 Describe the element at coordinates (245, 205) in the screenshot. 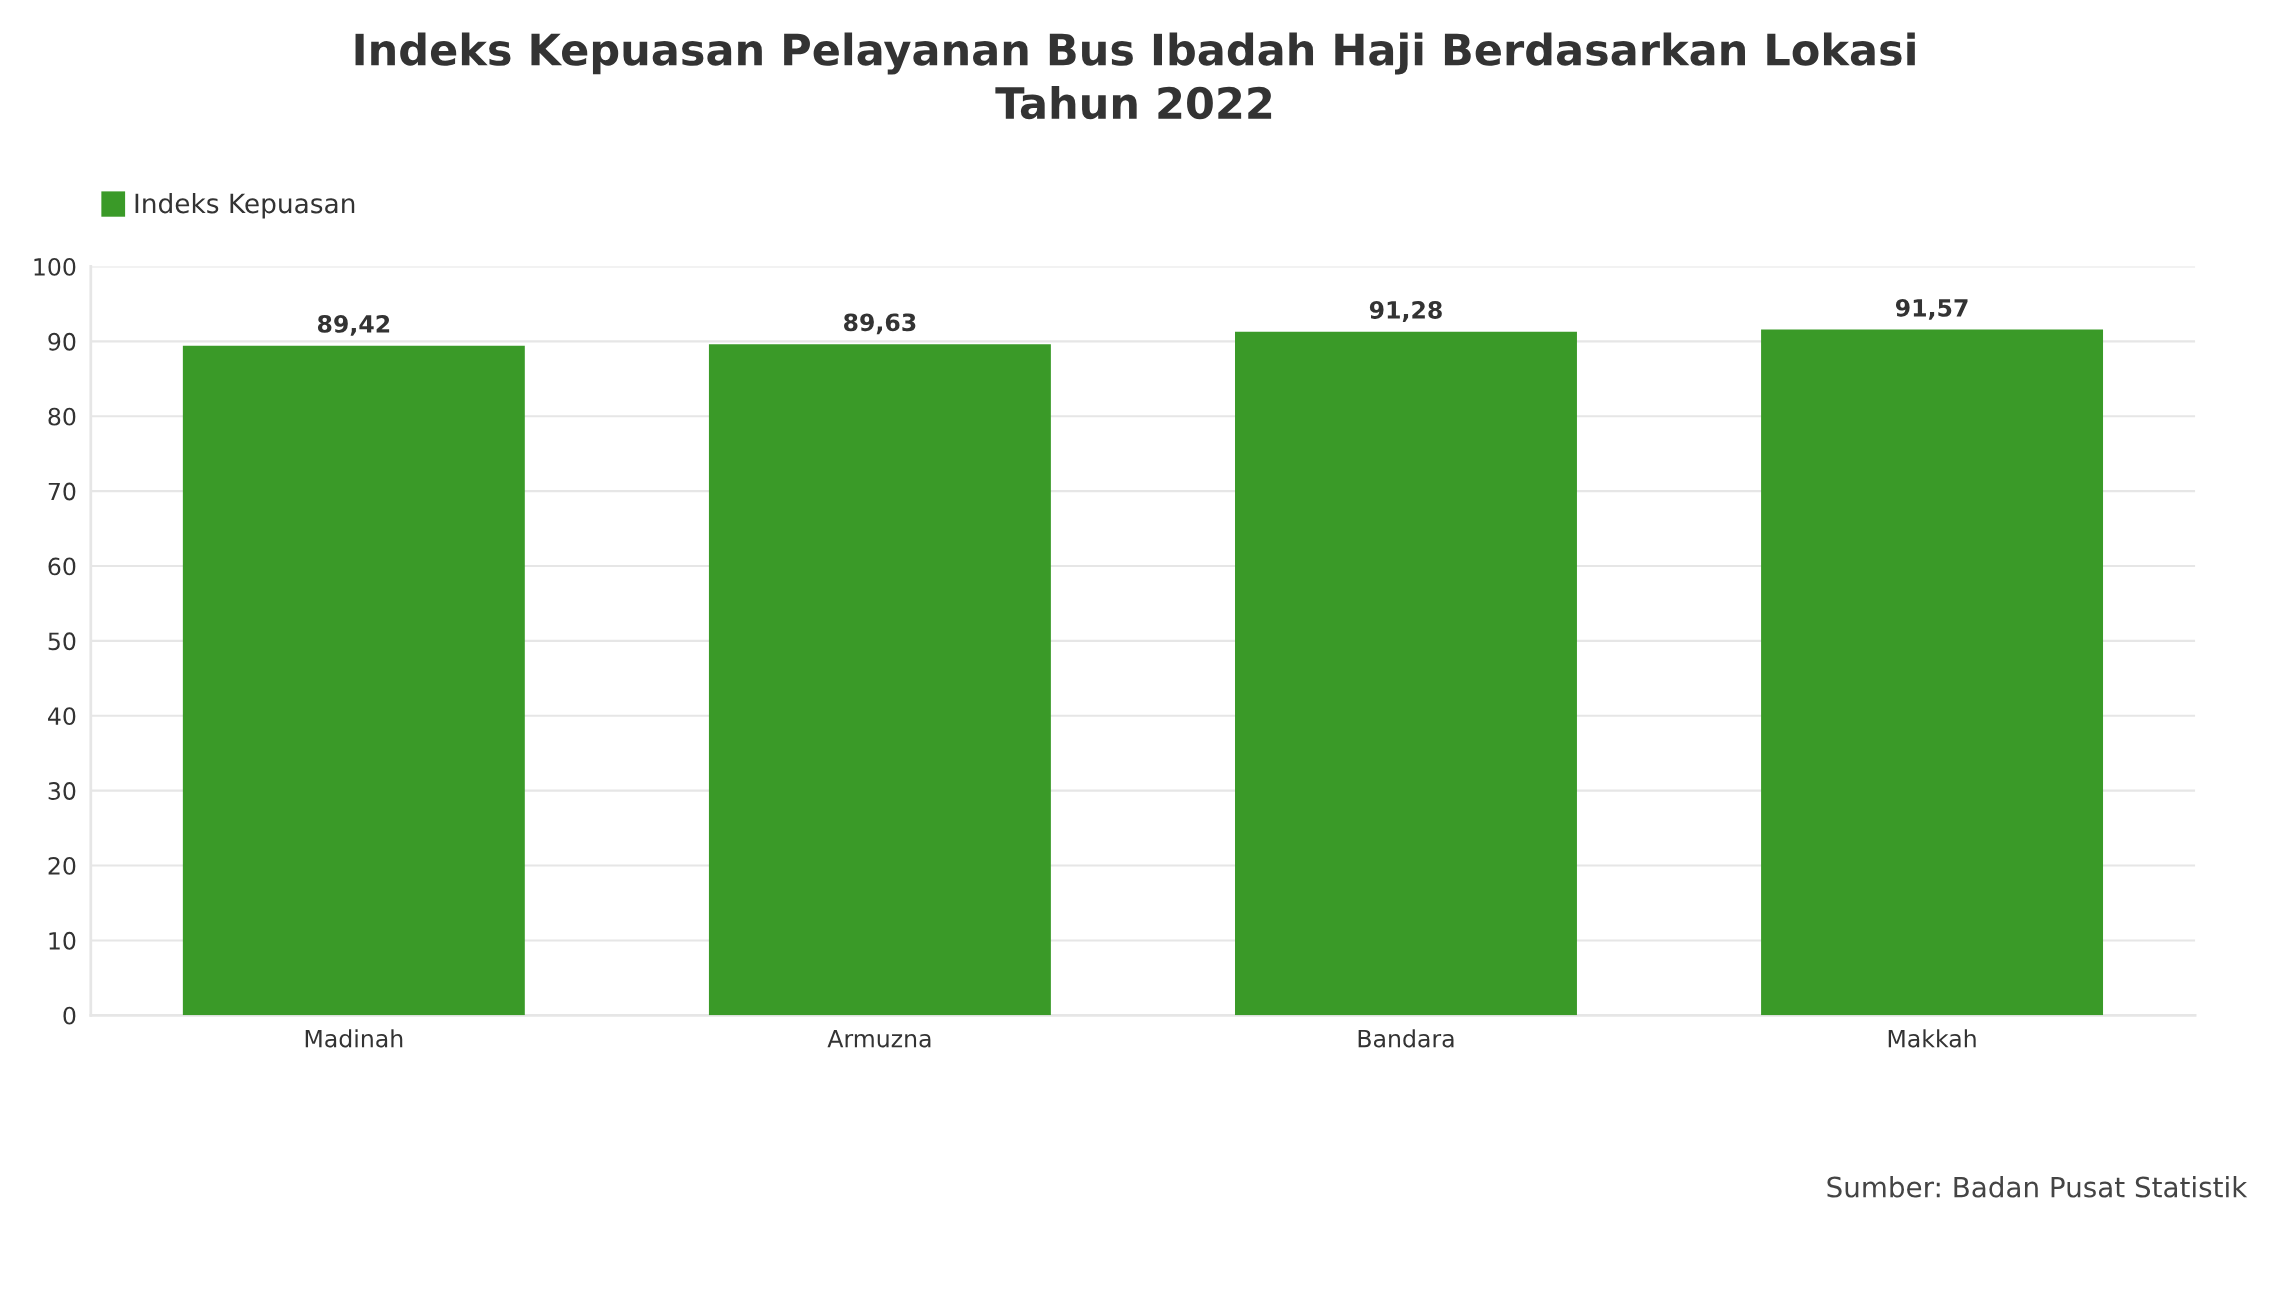

I see `legend-label: Indeks Kepuasan` at that location.